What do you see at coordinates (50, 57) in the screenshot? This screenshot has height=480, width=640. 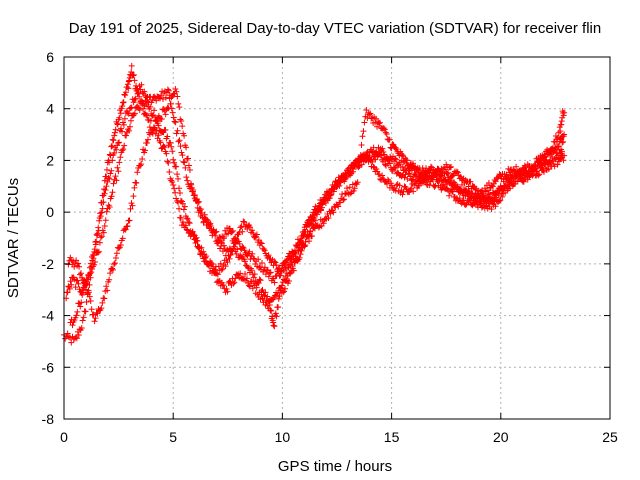 I see `y-tick-label: 6` at bounding box center [50, 57].